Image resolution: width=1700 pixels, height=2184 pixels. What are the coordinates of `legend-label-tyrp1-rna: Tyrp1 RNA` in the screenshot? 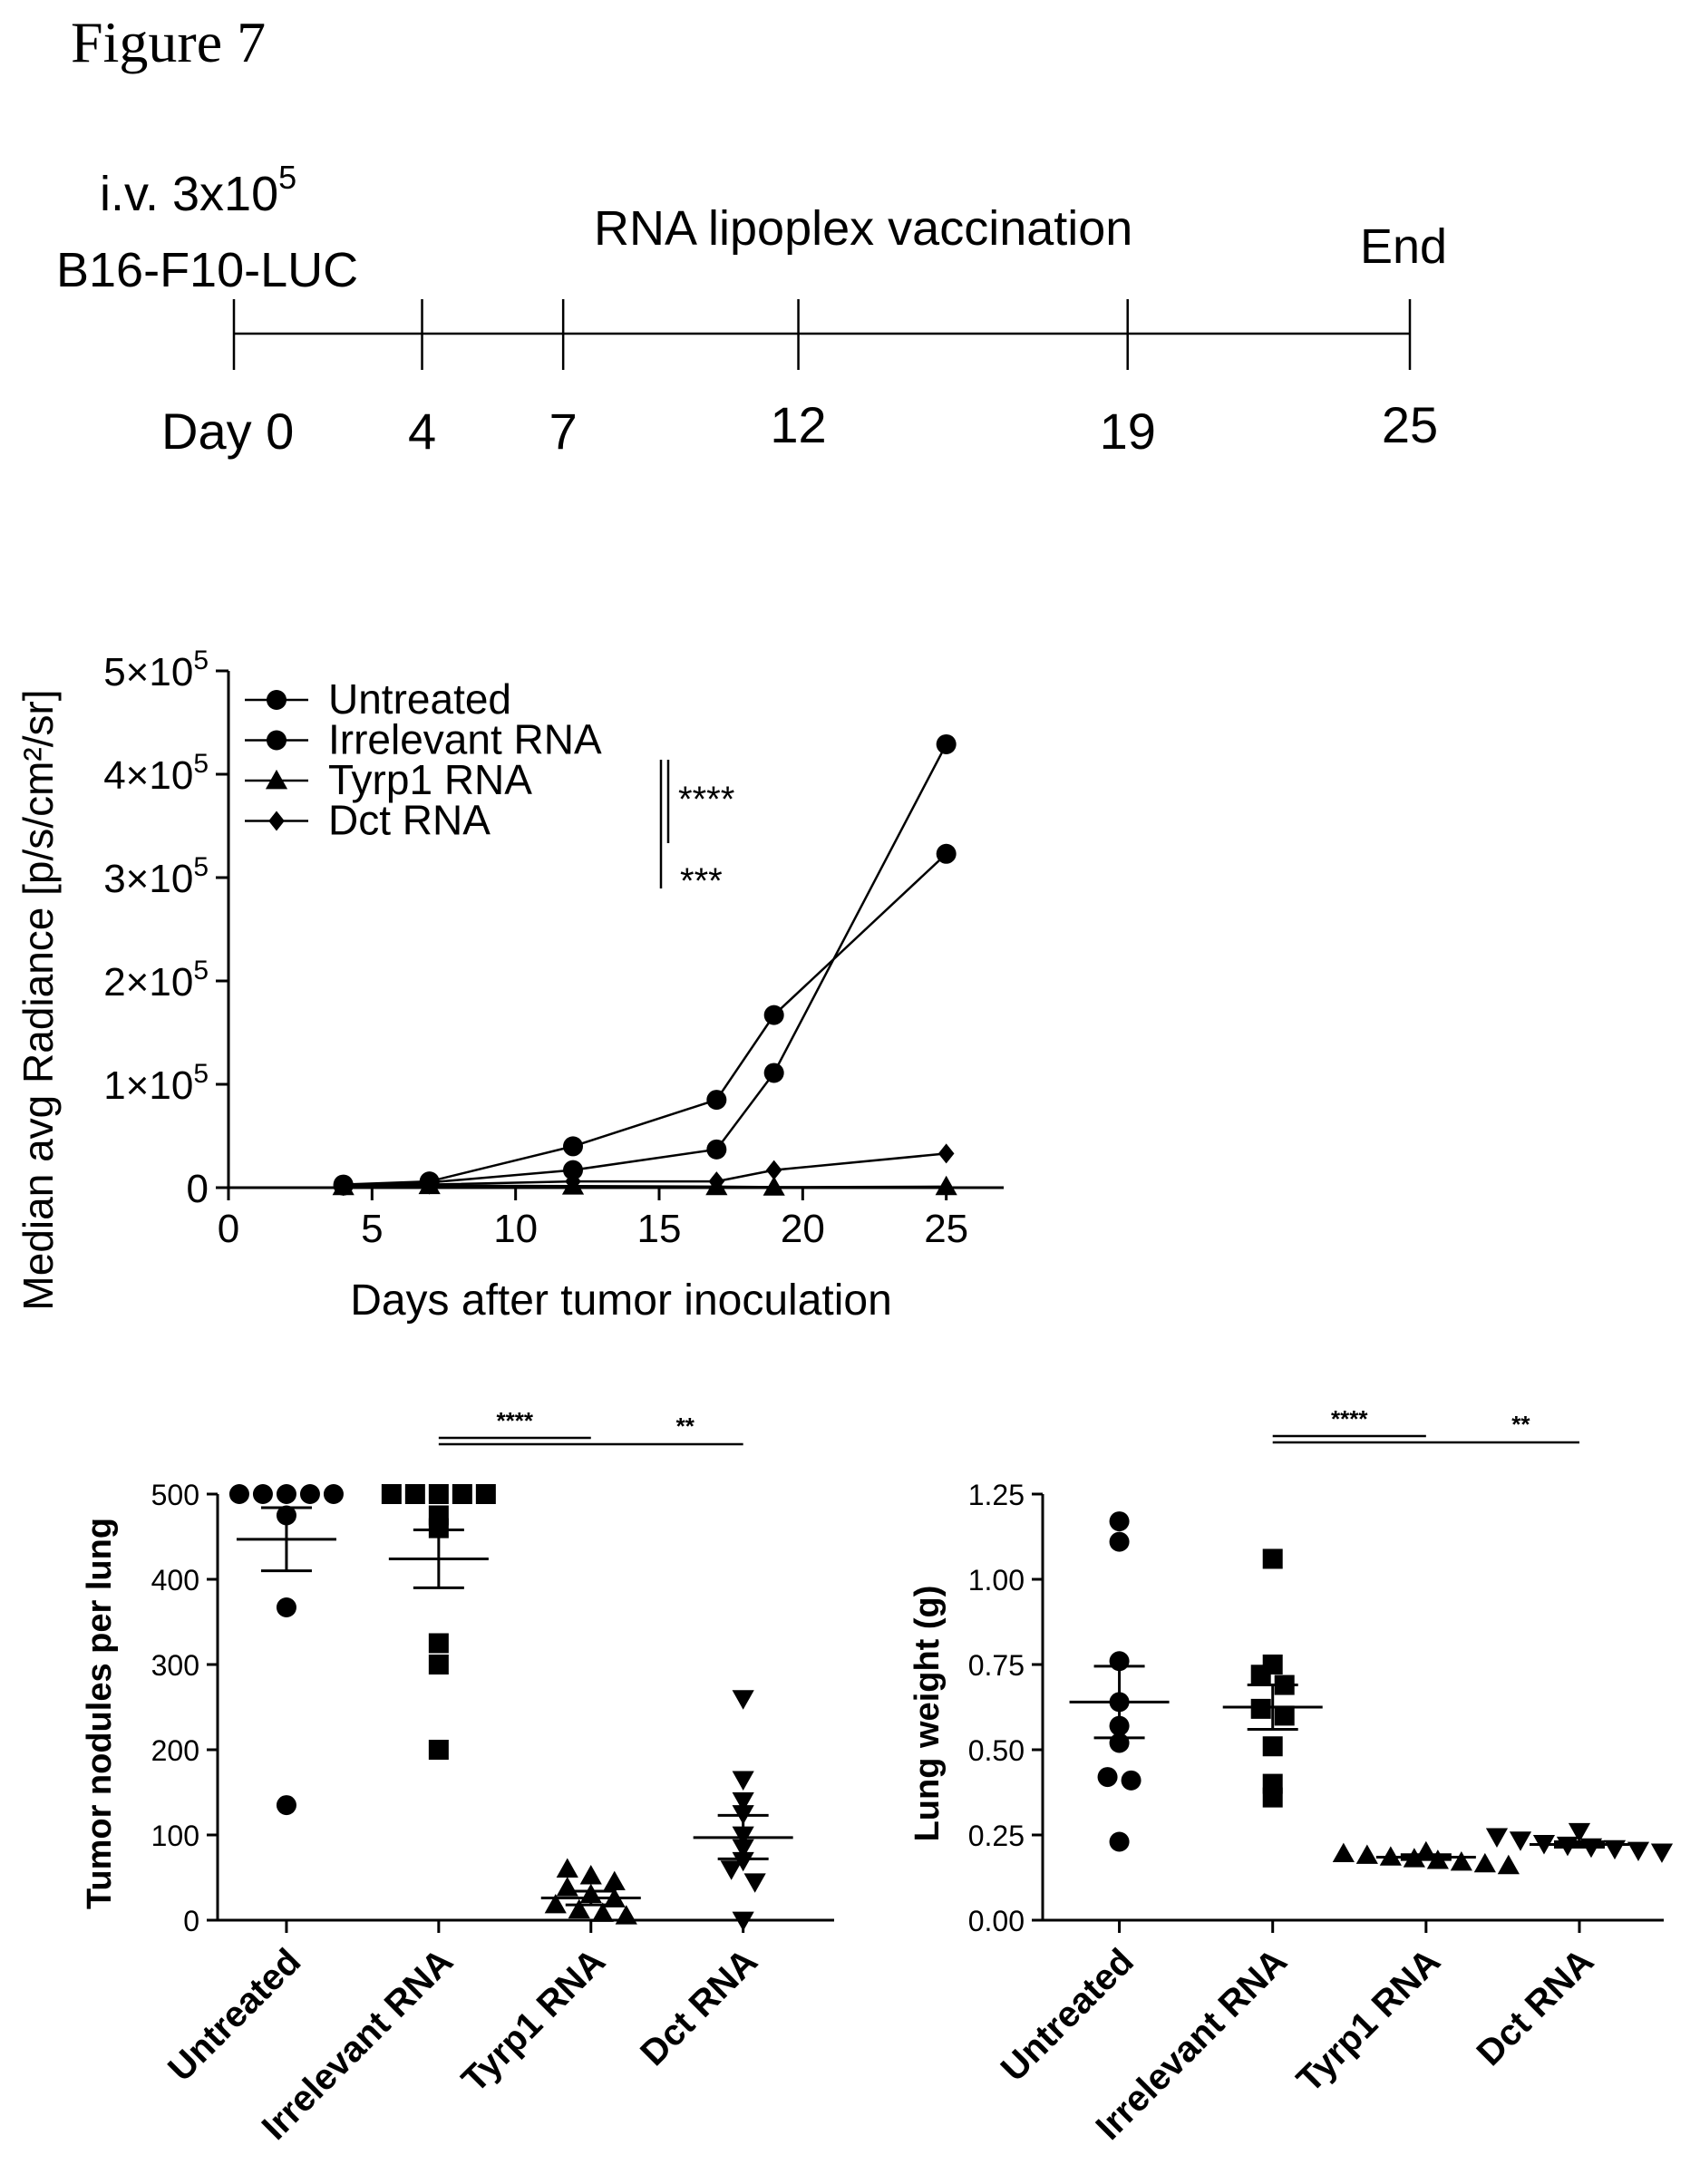 It's located at (430, 779).